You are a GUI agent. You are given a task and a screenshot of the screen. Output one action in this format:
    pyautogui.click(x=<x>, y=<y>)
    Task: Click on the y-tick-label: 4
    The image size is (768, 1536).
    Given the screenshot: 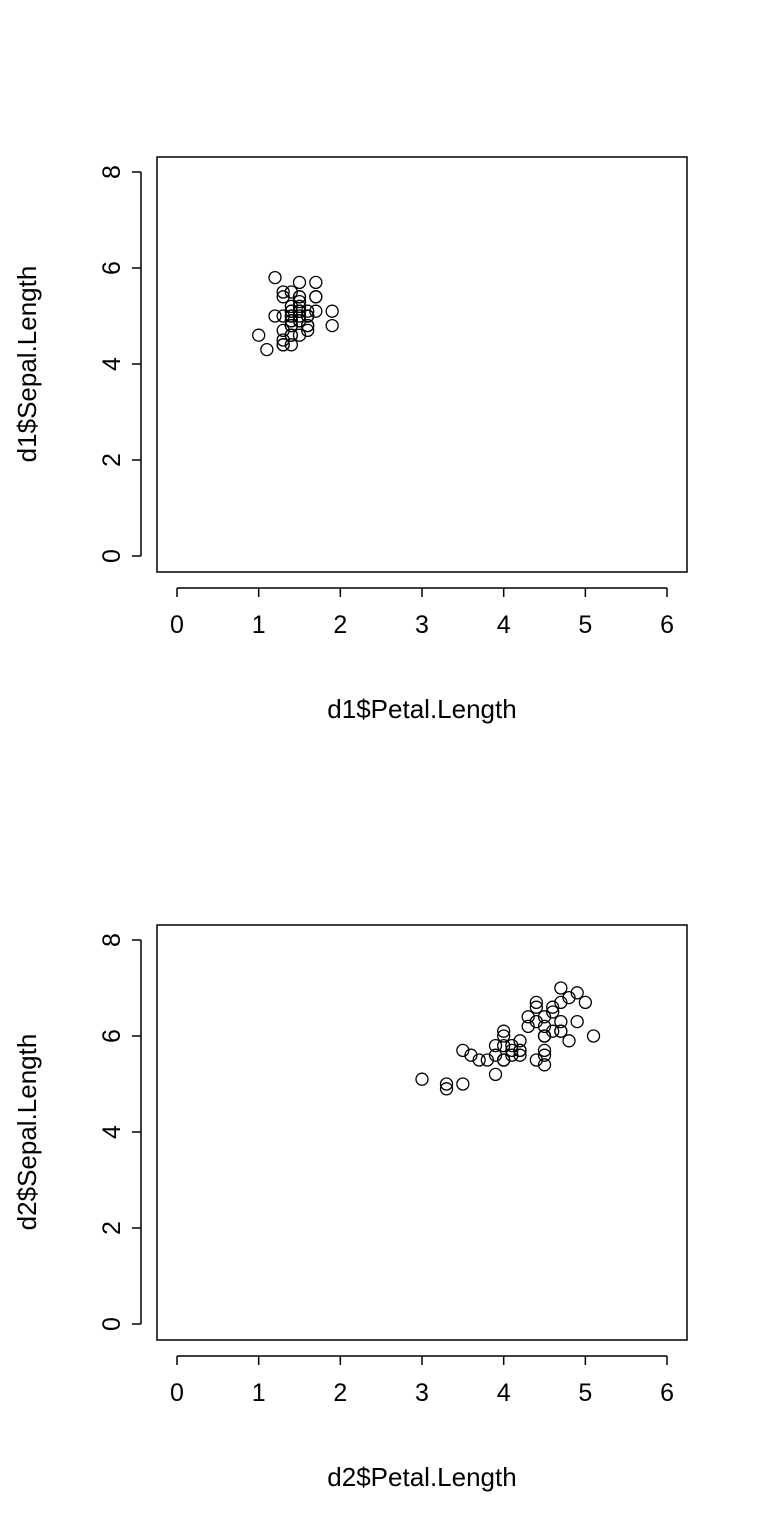 What is the action you would take?
    pyautogui.click(x=112, y=364)
    